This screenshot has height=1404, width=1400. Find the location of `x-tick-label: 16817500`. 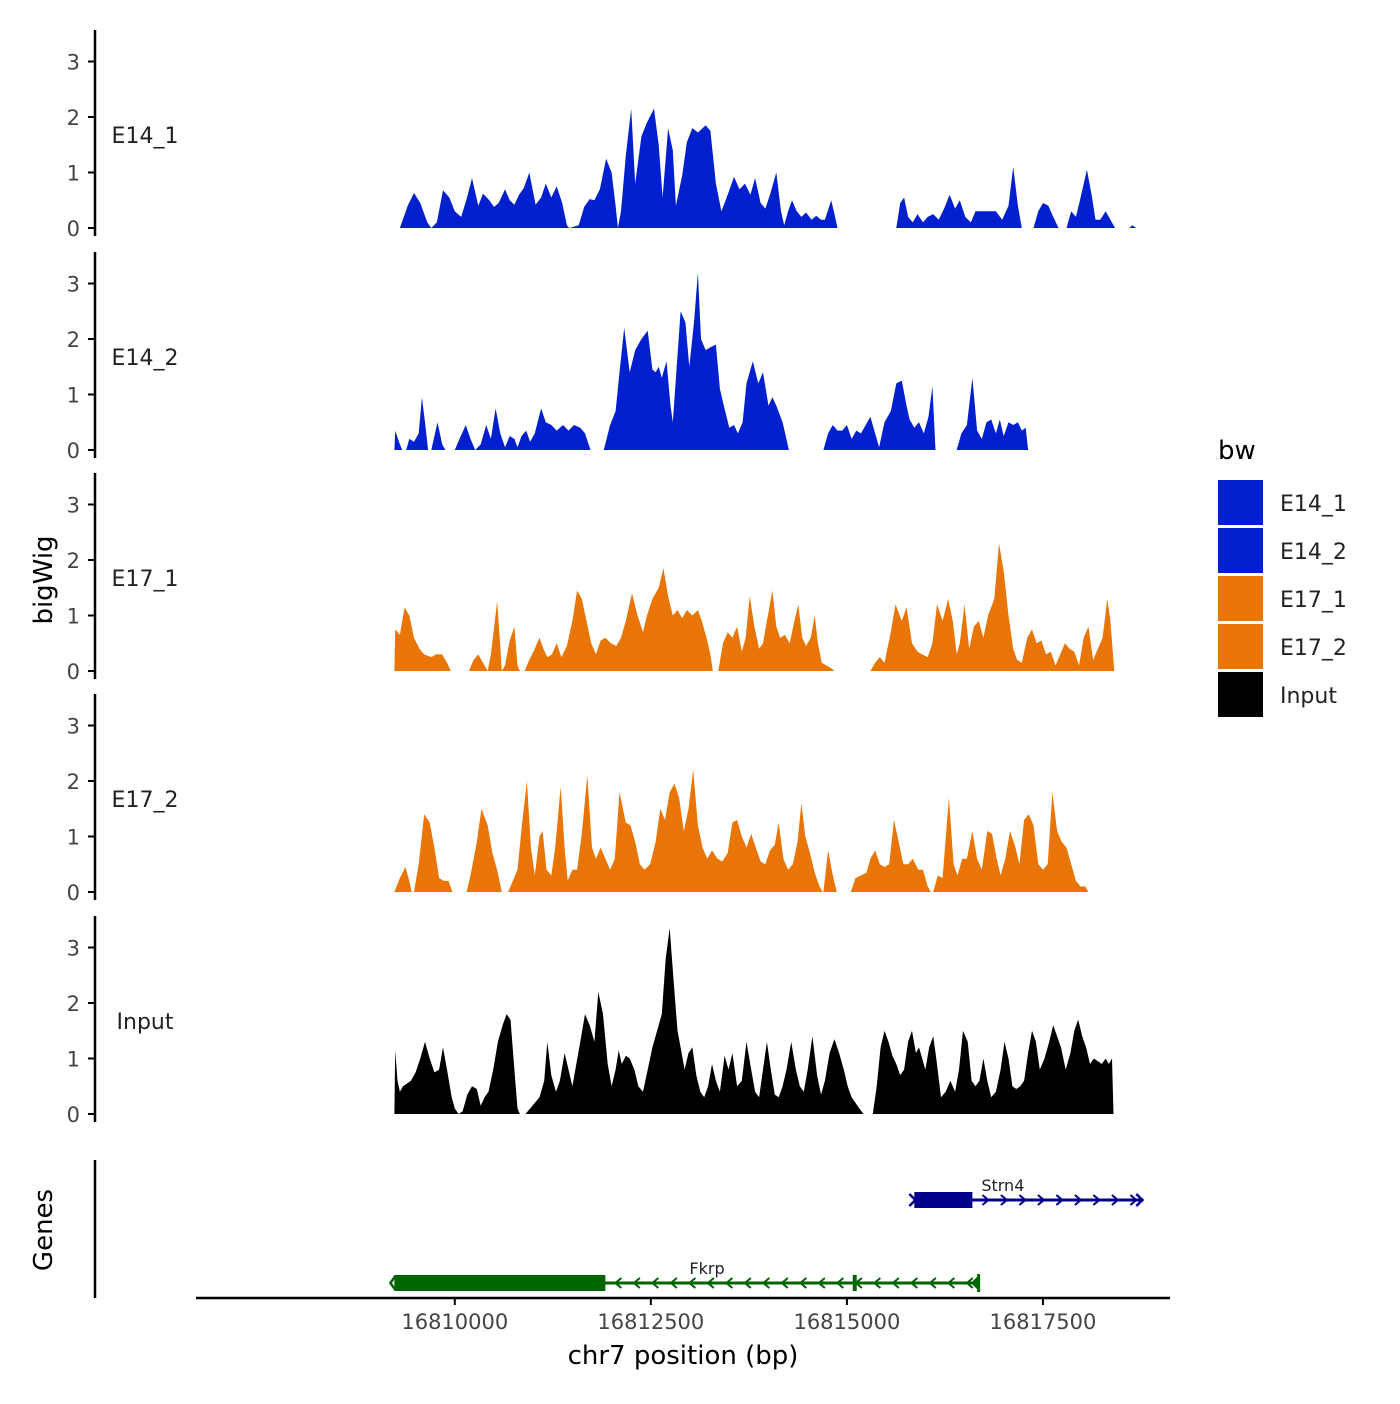

x-tick-label: 16817500 is located at coordinates (1043, 1322).